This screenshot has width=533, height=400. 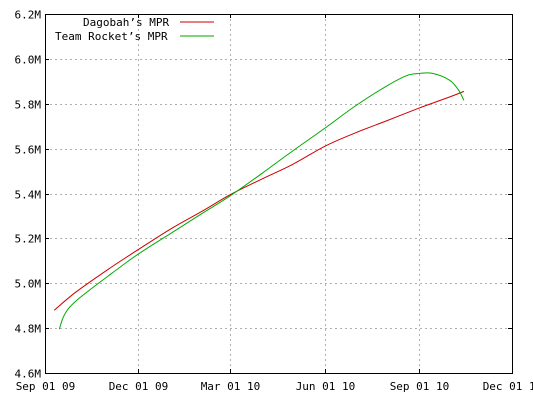 I want to click on y-tick-label: 4.6M, so click(x=28, y=374).